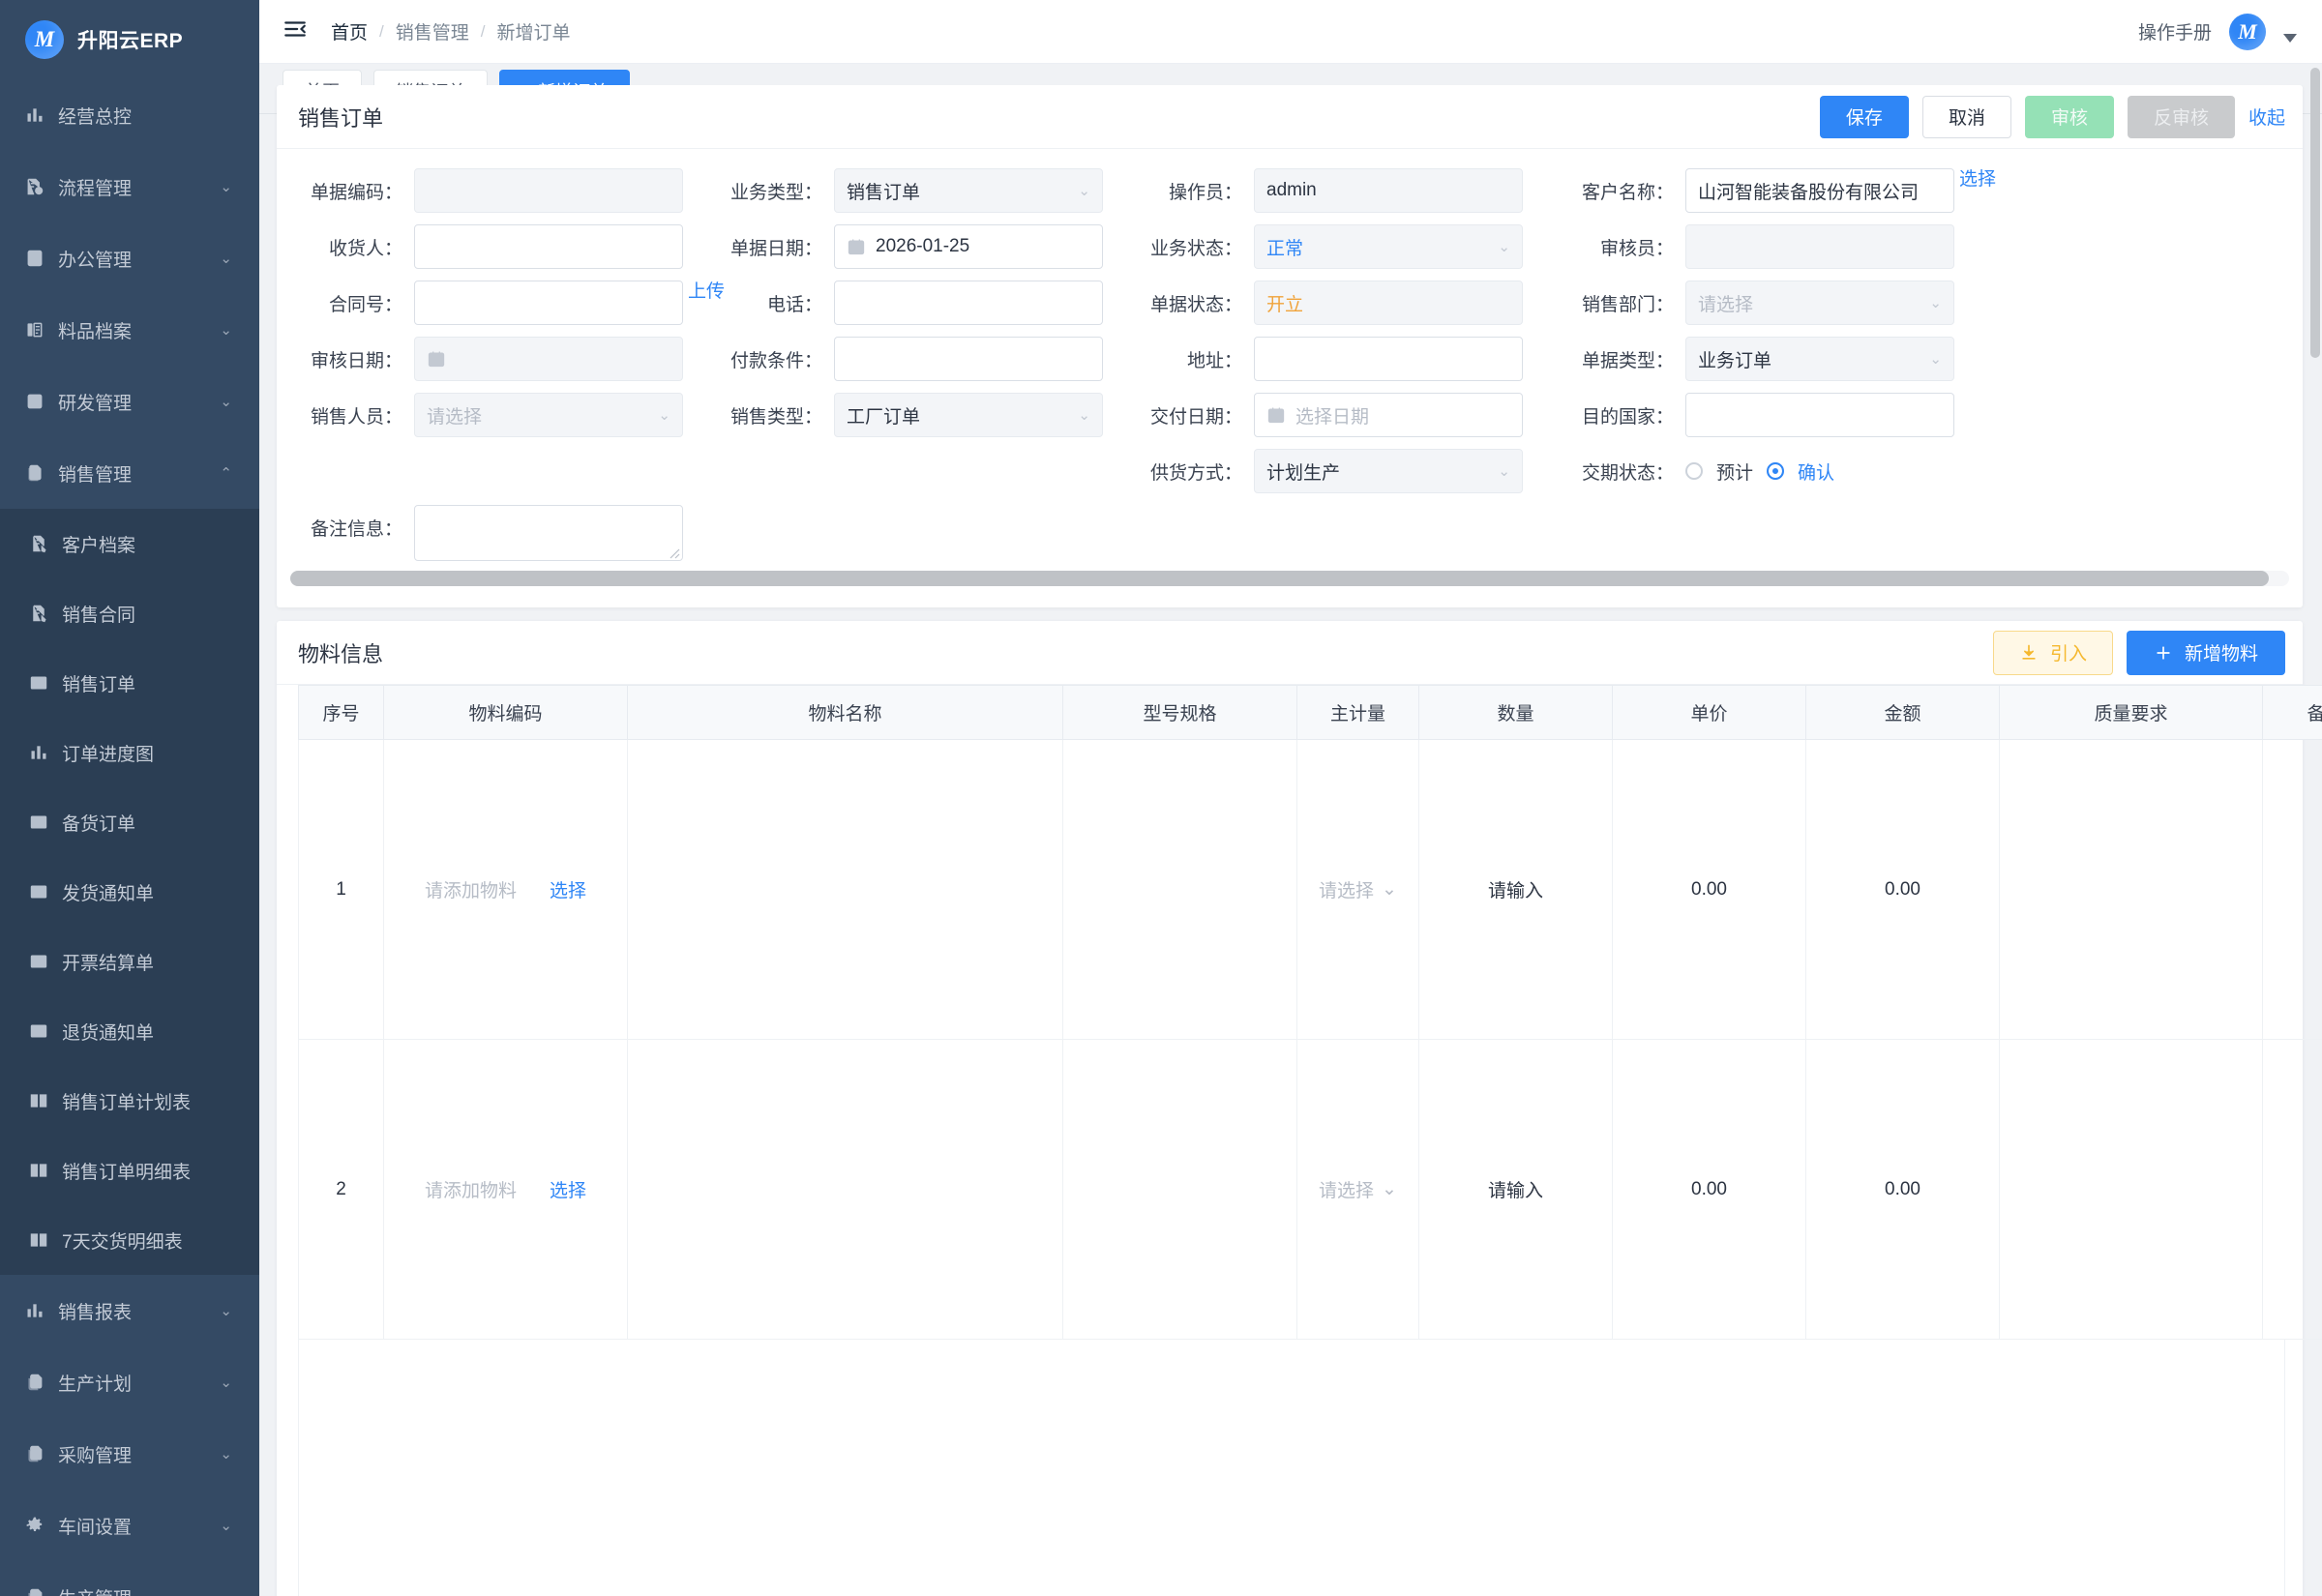 The image size is (2322, 1596). Describe the element at coordinates (2052, 652) in the screenshot. I see `import-button: 引入` at that location.